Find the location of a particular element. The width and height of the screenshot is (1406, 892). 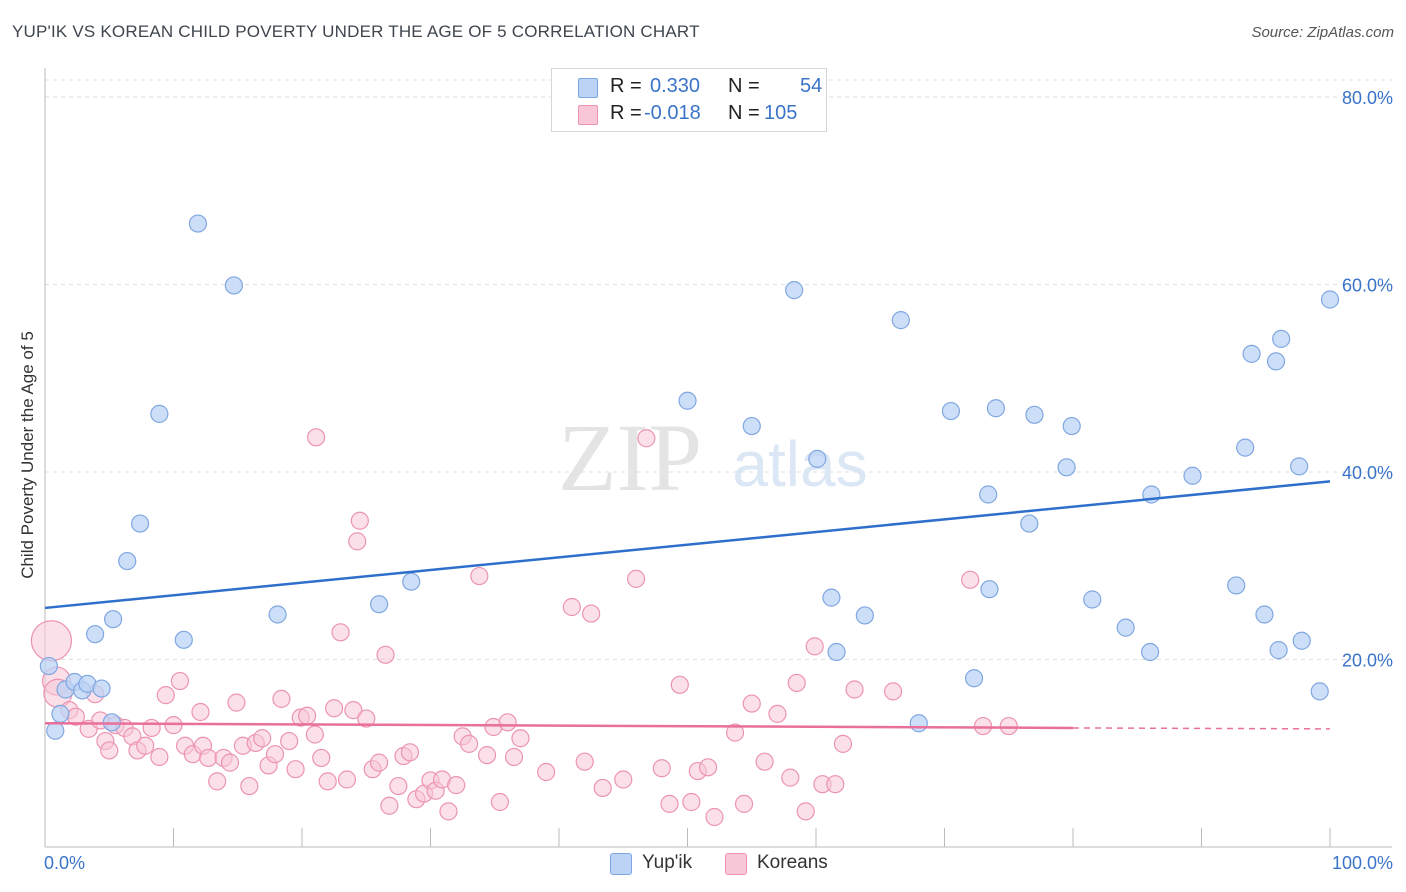

koreans-trendline is located at coordinates (559, 726).